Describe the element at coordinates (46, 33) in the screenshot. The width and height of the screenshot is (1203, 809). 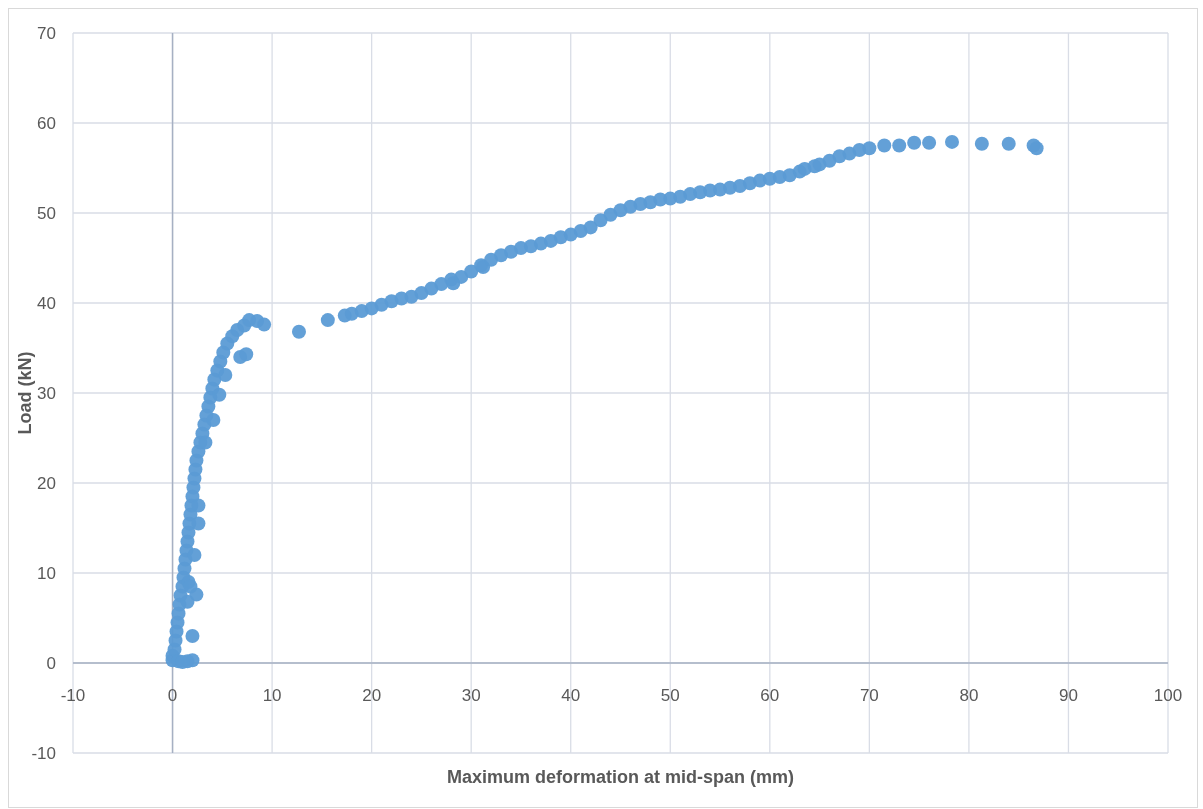
I see `y-tick-label: 70` at that location.